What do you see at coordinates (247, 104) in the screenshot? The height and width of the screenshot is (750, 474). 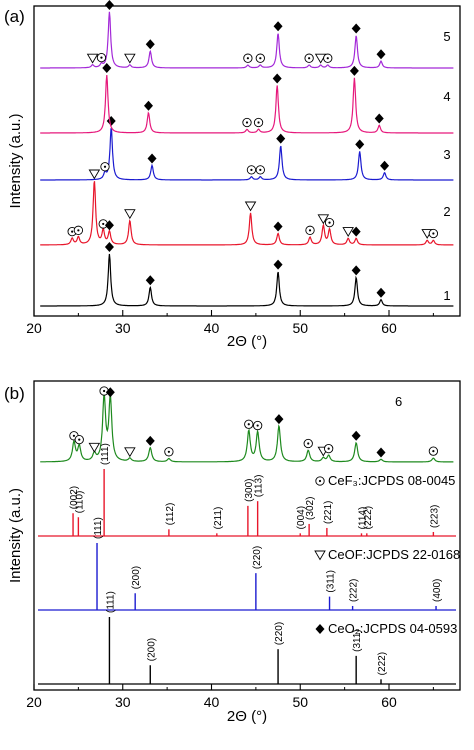 I see `series-4-curve` at bounding box center [247, 104].